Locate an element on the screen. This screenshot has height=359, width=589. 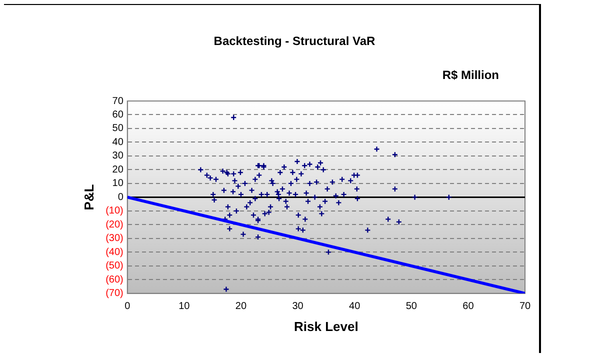
x-axis-title: Risk Level is located at coordinates (326, 326).